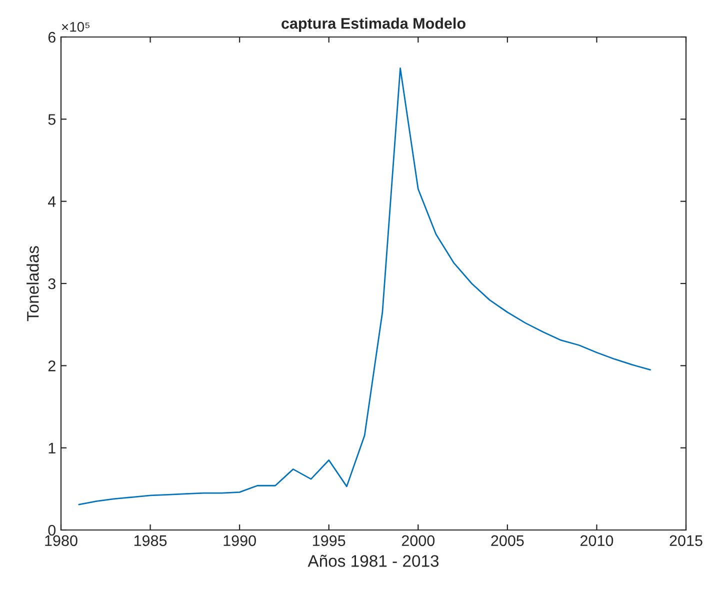 Image resolution: width=710 pixels, height=594 pixels. I want to click on y-tick-label: 6, so click(52, 37).